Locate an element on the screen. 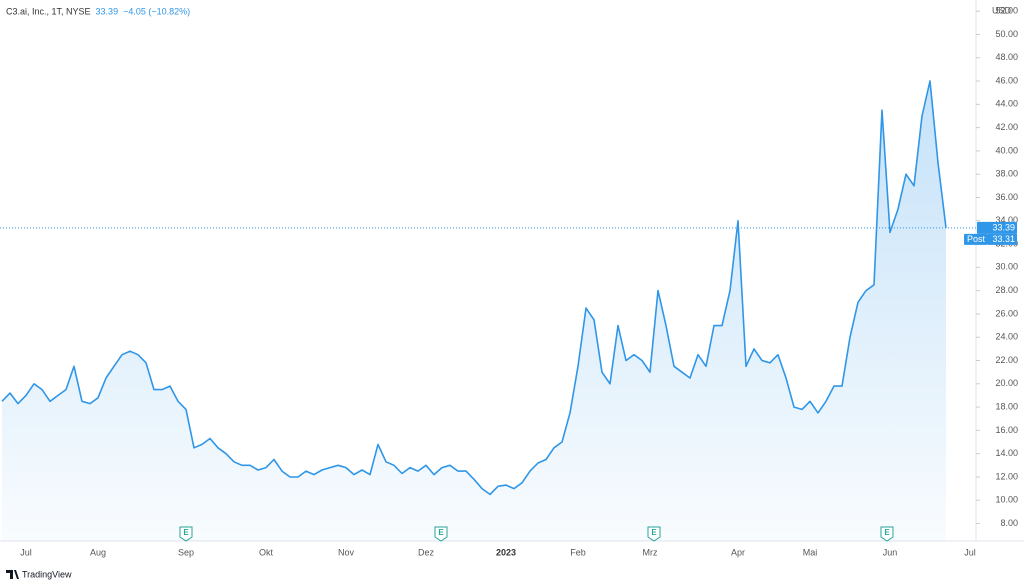 This screenshot has height=581, width=1024. x-tick-label: Dez is located at coordinates (426, 552).